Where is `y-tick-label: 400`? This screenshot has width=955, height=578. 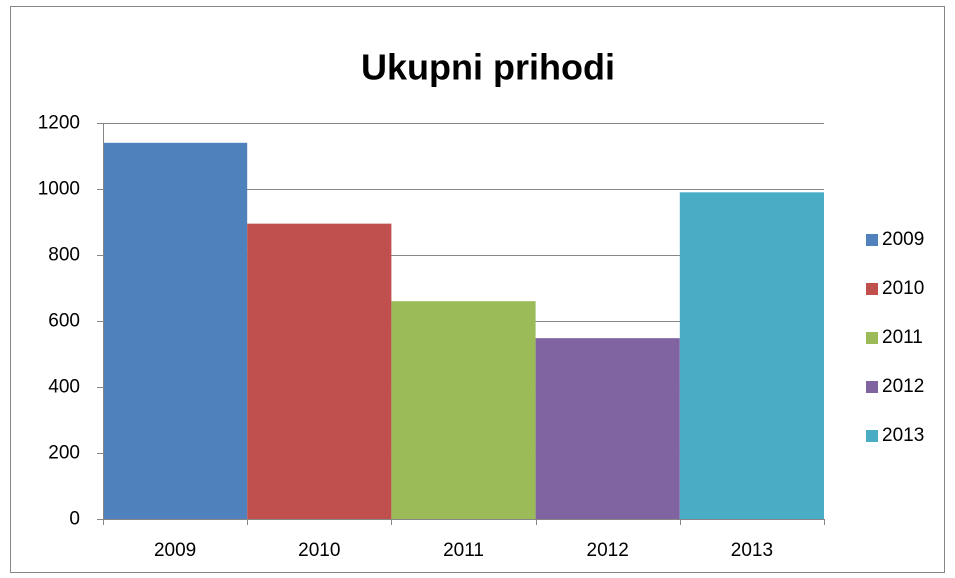
y-tick-label: 400 is located at coordinates (64, 387).